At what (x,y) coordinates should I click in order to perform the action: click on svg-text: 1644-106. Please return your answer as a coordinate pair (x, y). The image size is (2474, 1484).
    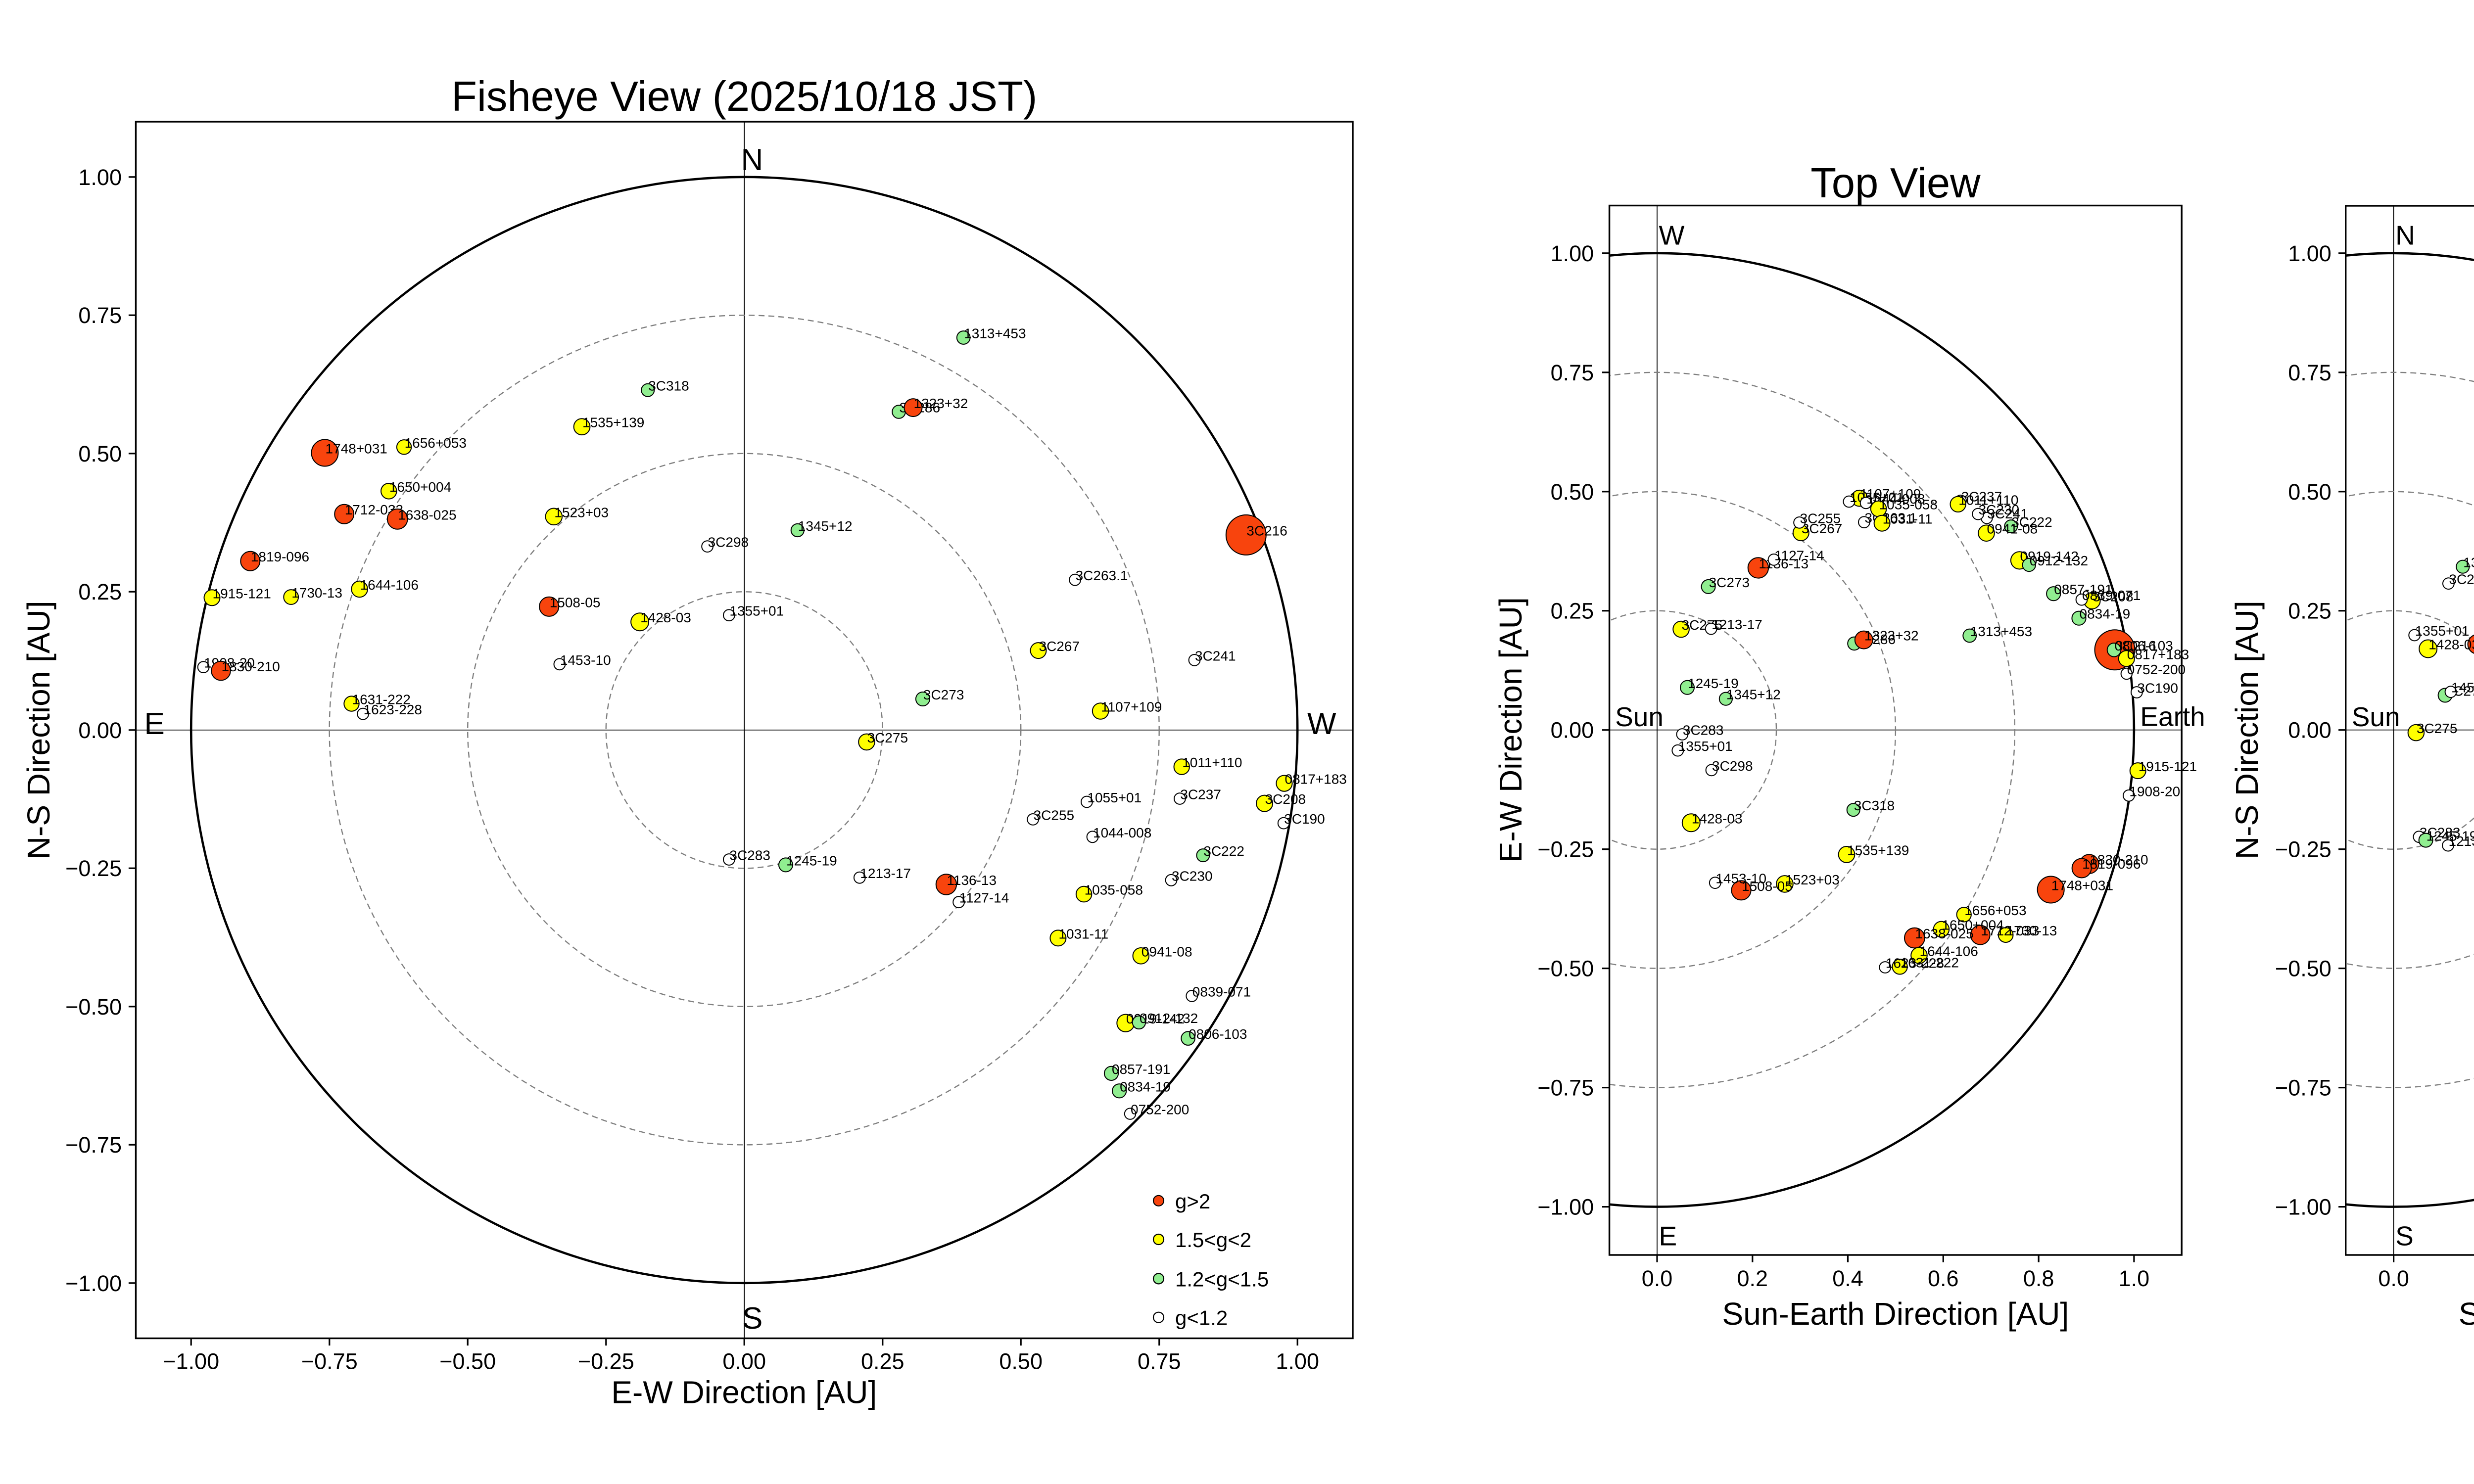
    Looking at the image, I should click on (1949, 951).